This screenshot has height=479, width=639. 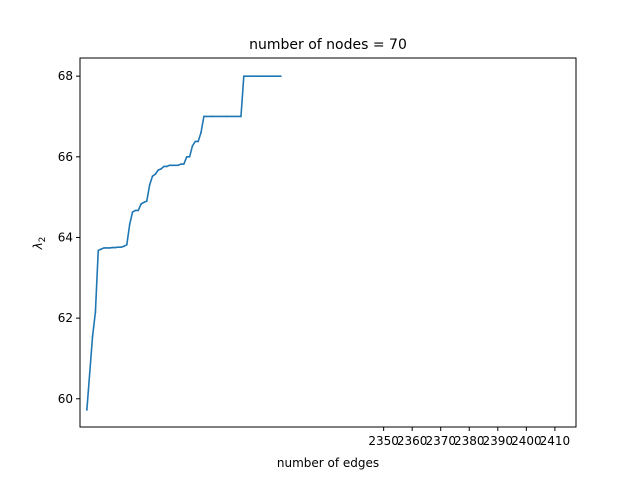 I want to click on y-axis-label-symbol: λ, so click(x=38, y=246).